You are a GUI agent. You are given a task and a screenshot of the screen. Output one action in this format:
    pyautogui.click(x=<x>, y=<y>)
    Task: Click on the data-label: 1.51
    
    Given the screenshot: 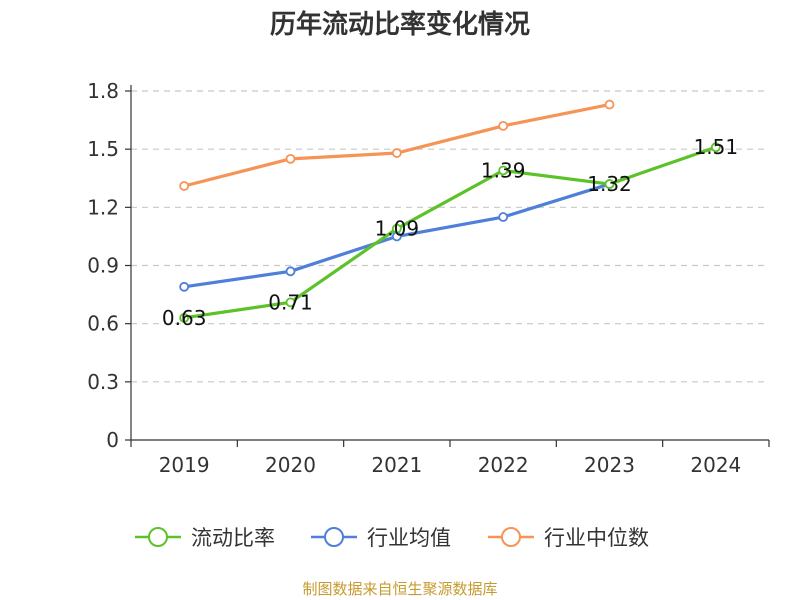 What is the action you would take?
    pyautogui.click(x=716, y=147)
    